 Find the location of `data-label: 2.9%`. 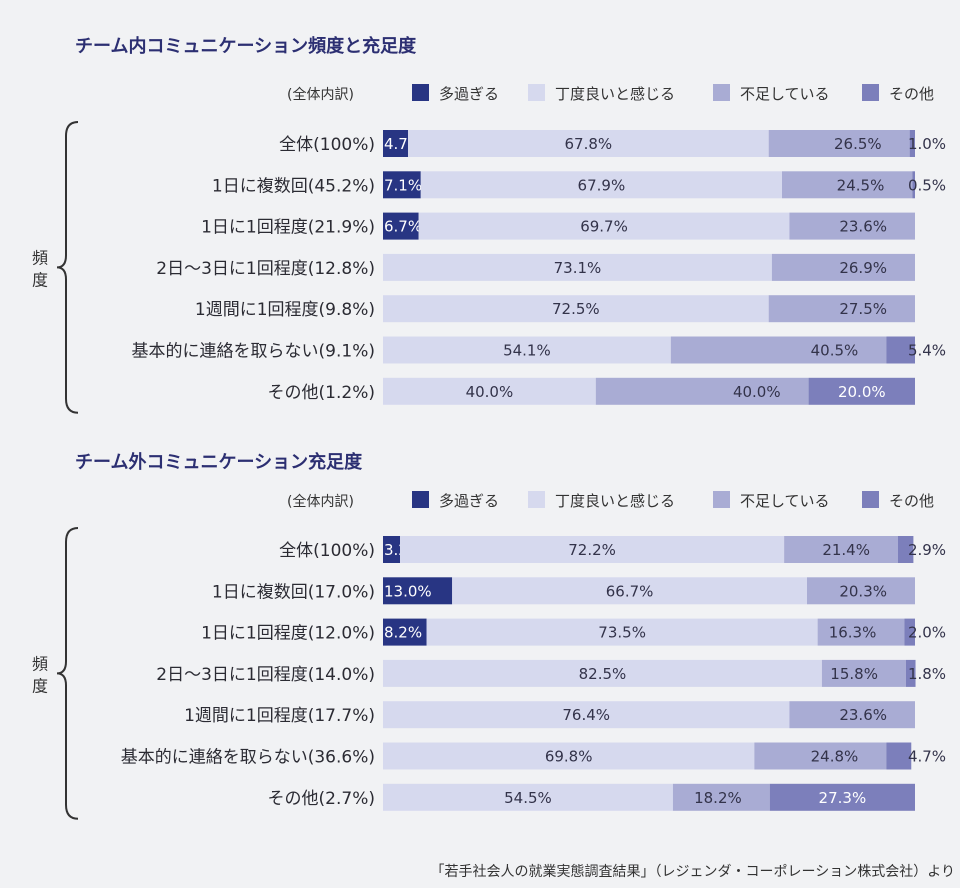

data-label: 2.9% is located at coordinates (927, 550).